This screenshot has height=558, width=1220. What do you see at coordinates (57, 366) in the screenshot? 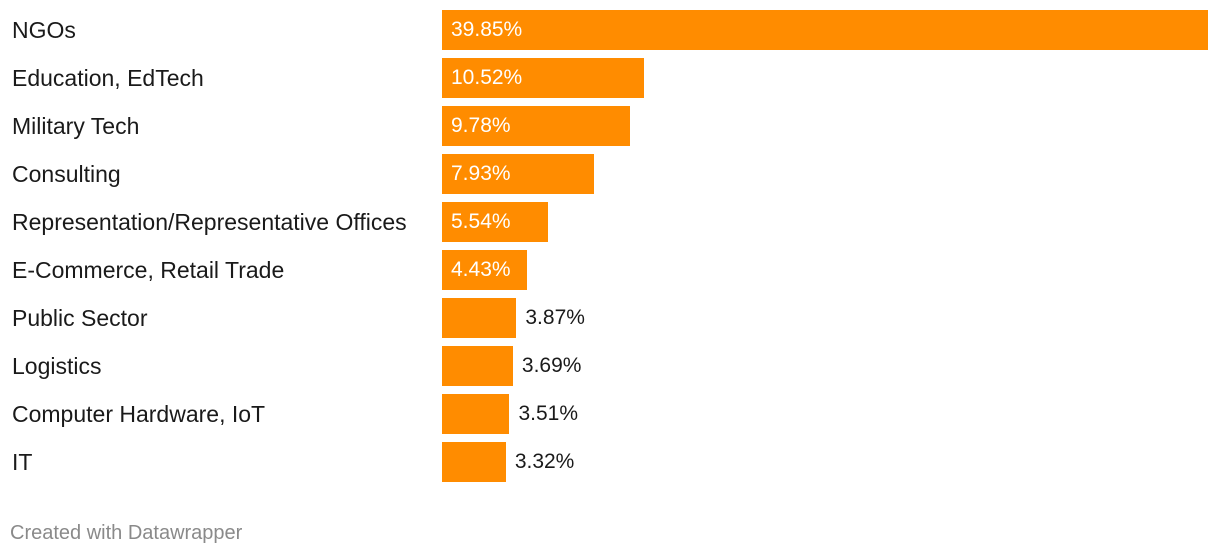
I see `category-label: Logistics` at bounding box center [57, 366].